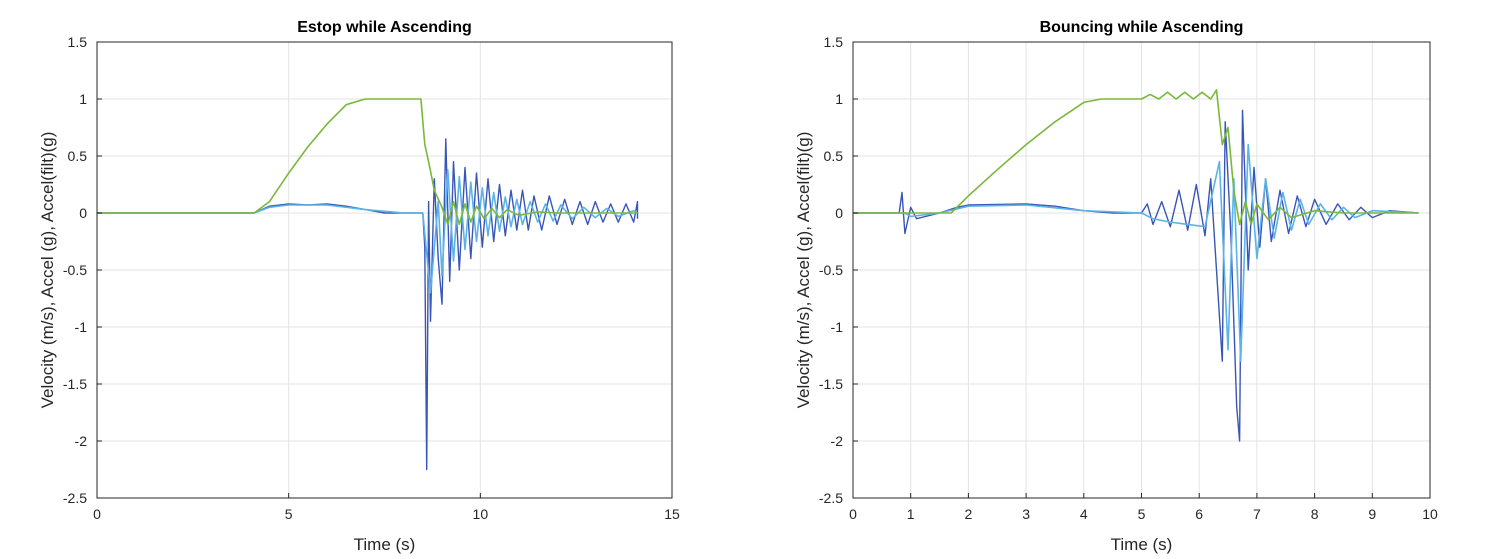  What do you see at coordinates (1372, 514) in the screenshot?
I see `x-tick-label: 9` at bounding box center [1372, 514].